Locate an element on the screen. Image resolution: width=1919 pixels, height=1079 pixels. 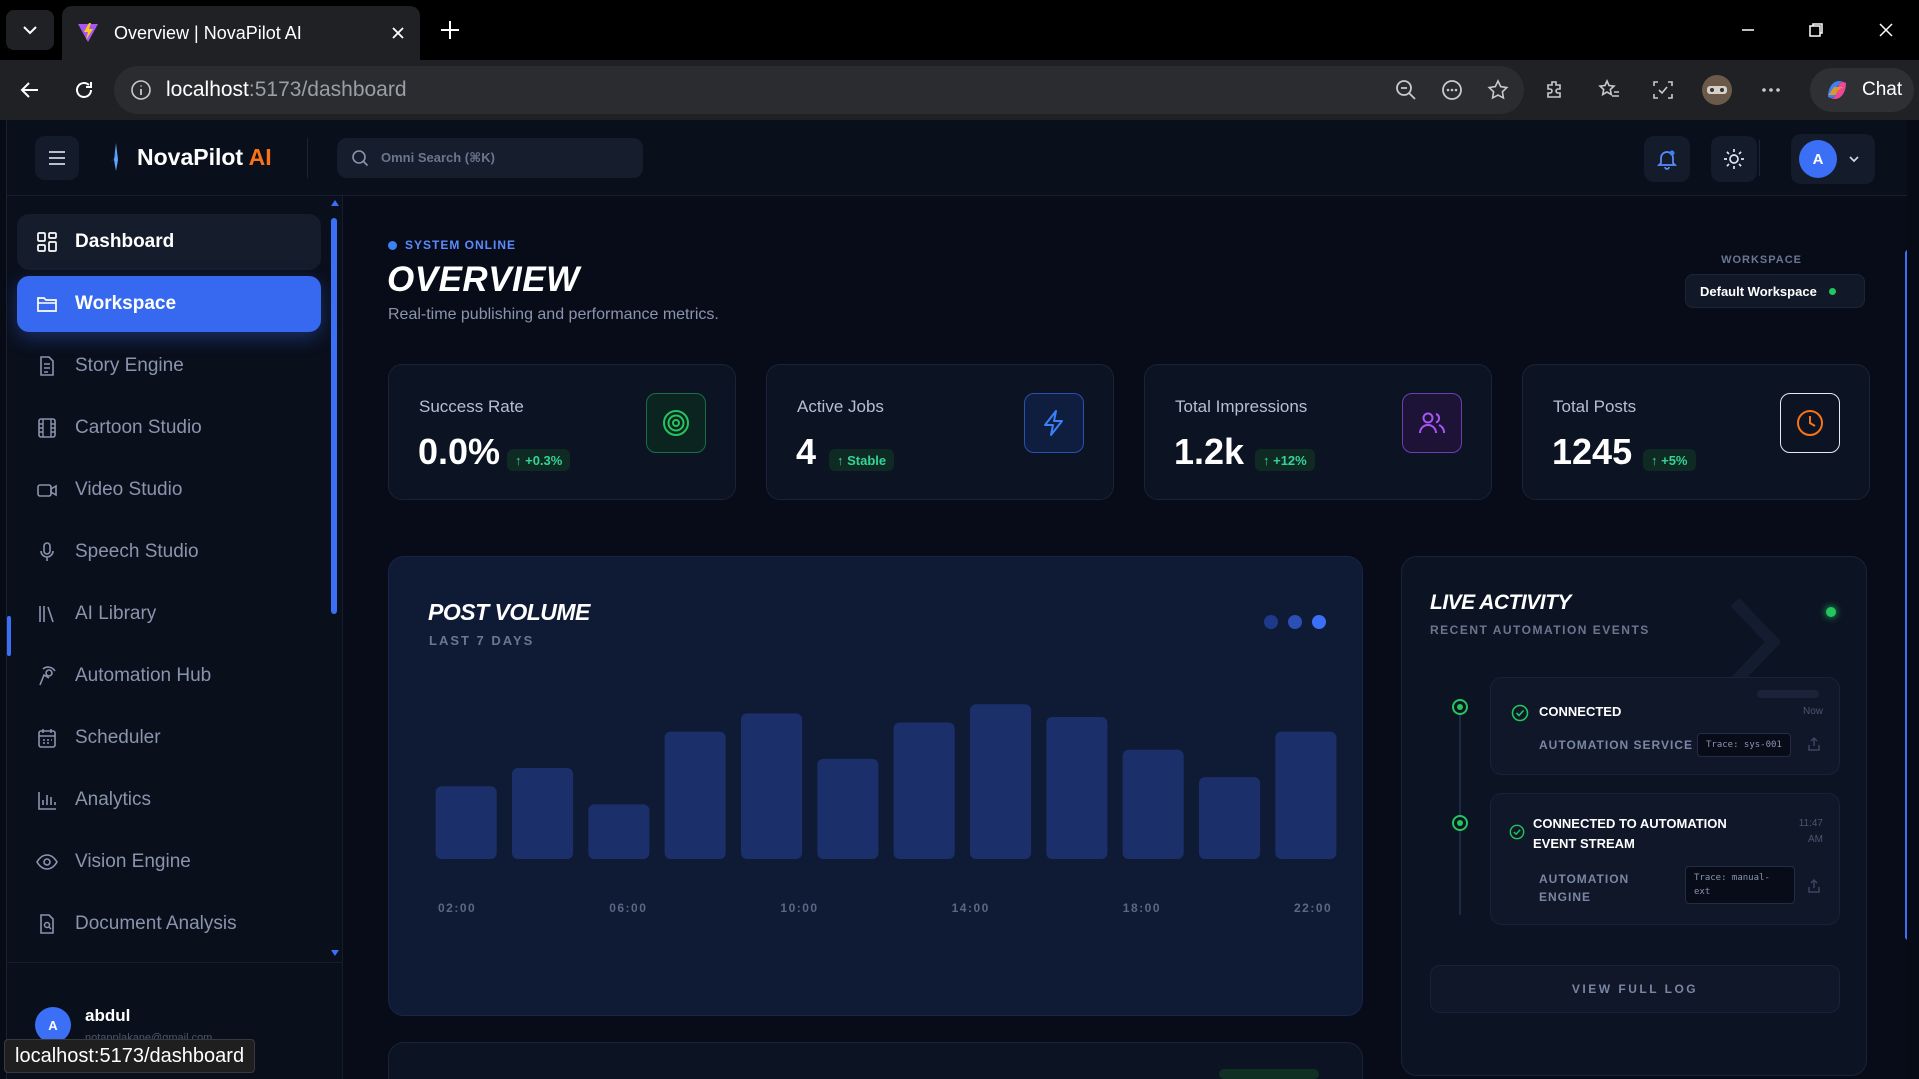
avatar: A is located at coordinates (53, 1025).